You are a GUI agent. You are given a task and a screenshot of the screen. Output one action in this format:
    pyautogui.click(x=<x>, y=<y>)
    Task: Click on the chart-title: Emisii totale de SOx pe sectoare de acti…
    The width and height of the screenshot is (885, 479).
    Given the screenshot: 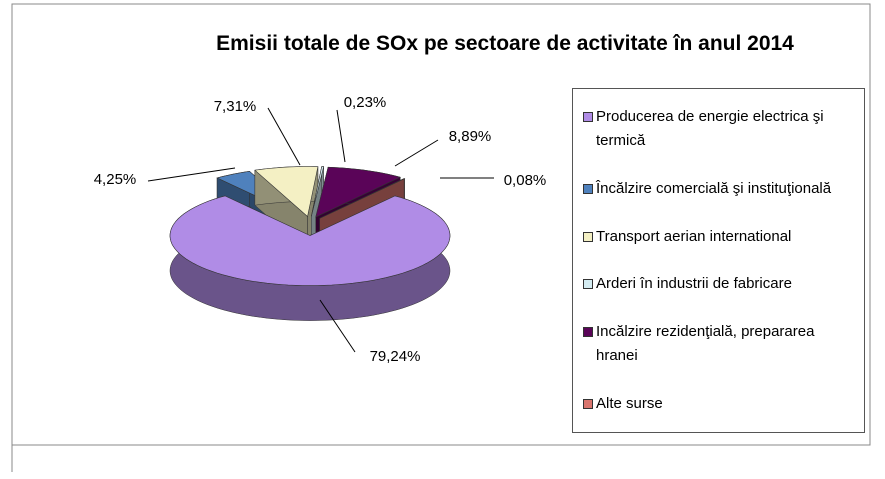 What is the action you would take?
    pyautogui.click(x=505, y=43)
    